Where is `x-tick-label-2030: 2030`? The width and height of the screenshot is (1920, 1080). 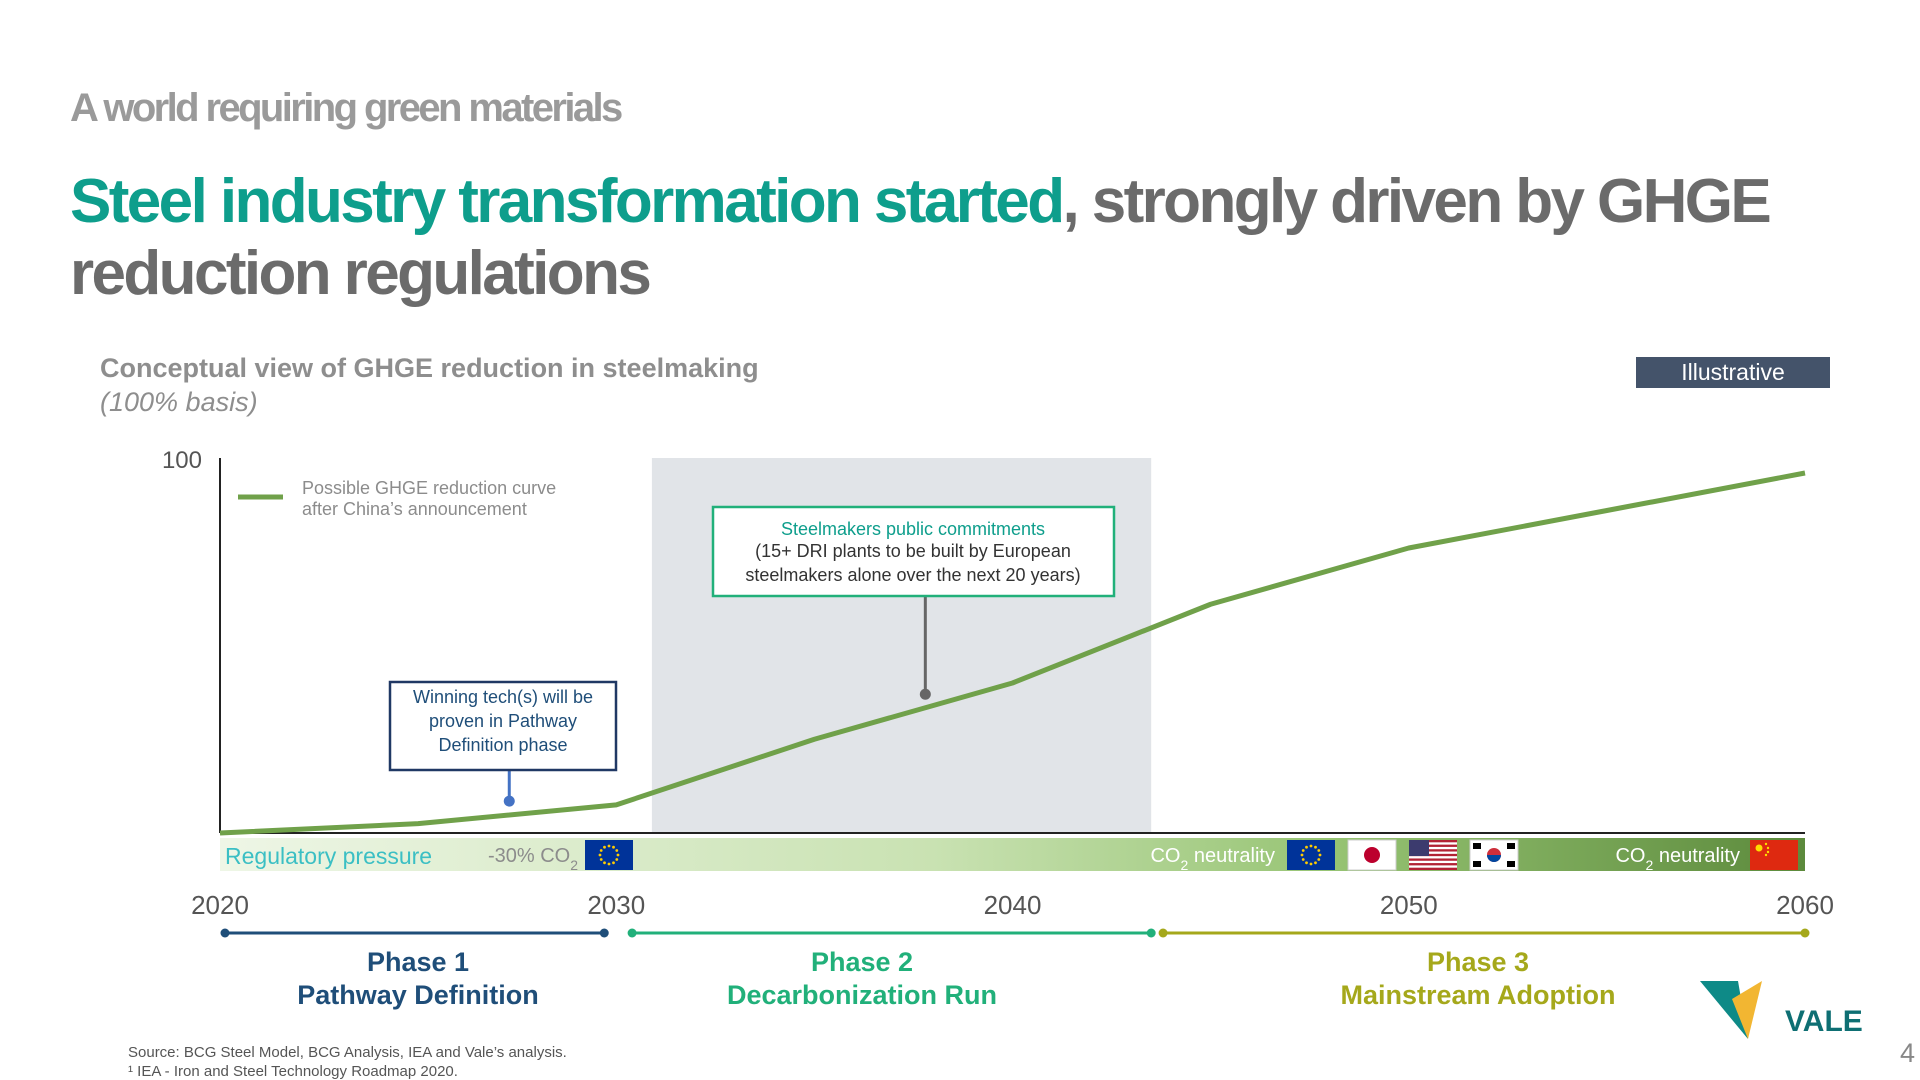 x-tick-label-2030: 2030 is located at coordinates (616, 905).